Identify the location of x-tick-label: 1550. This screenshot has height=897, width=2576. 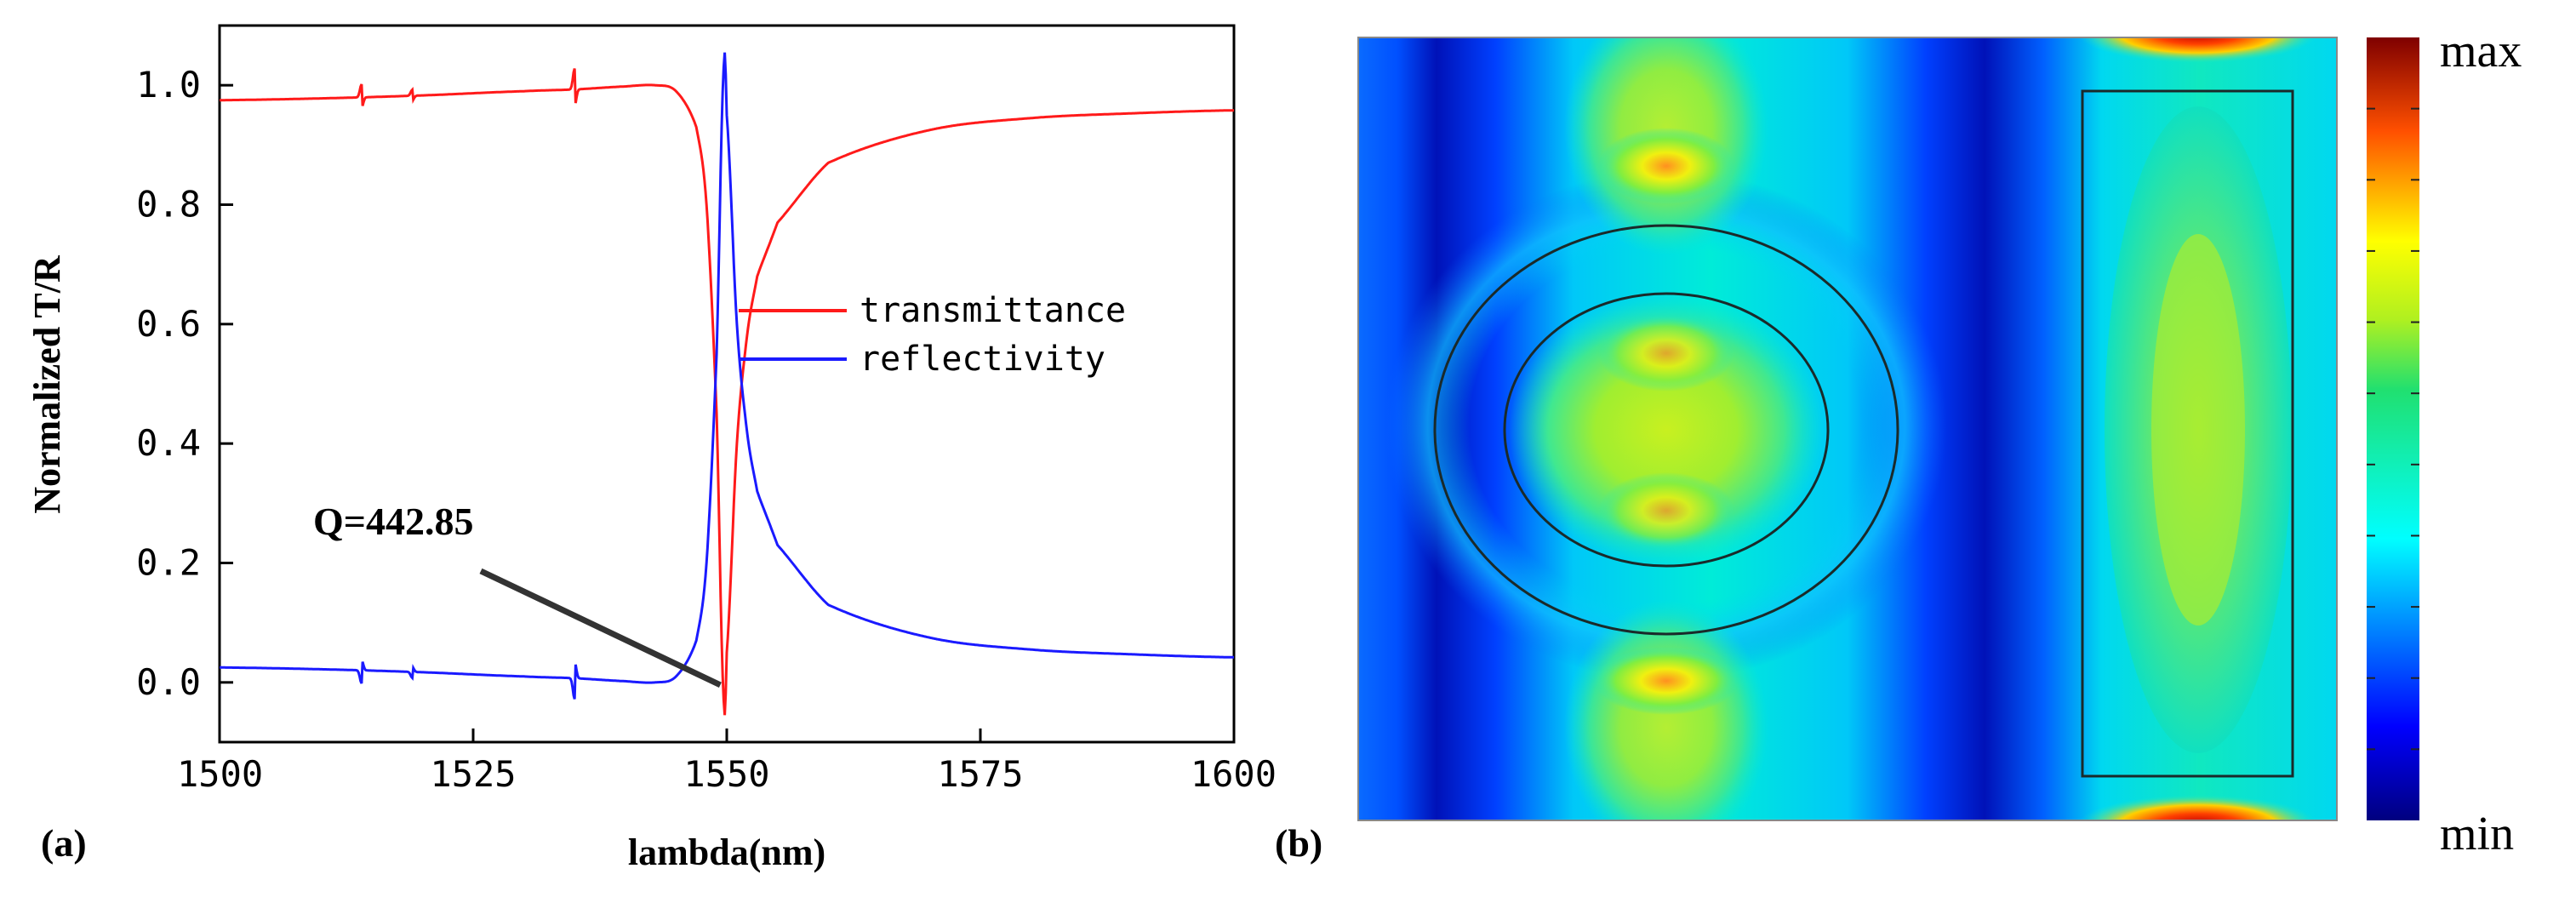
(726, 774).